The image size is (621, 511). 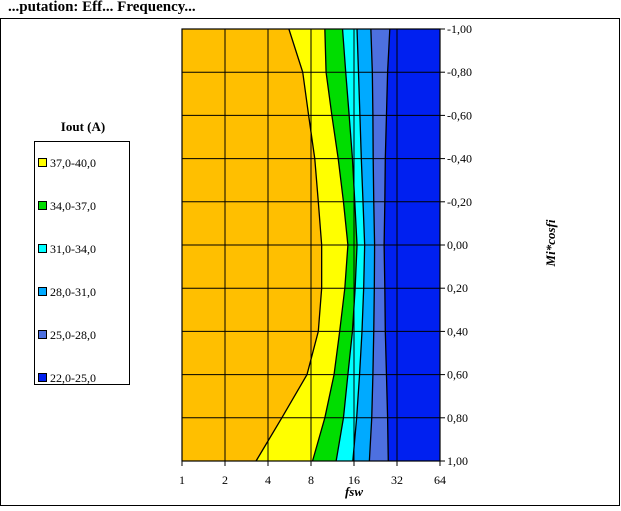 What do you see at coordinates (459, 202) in the screenshot?
I see `y-tick-label: -0,20` at bounding box center [459, 202].